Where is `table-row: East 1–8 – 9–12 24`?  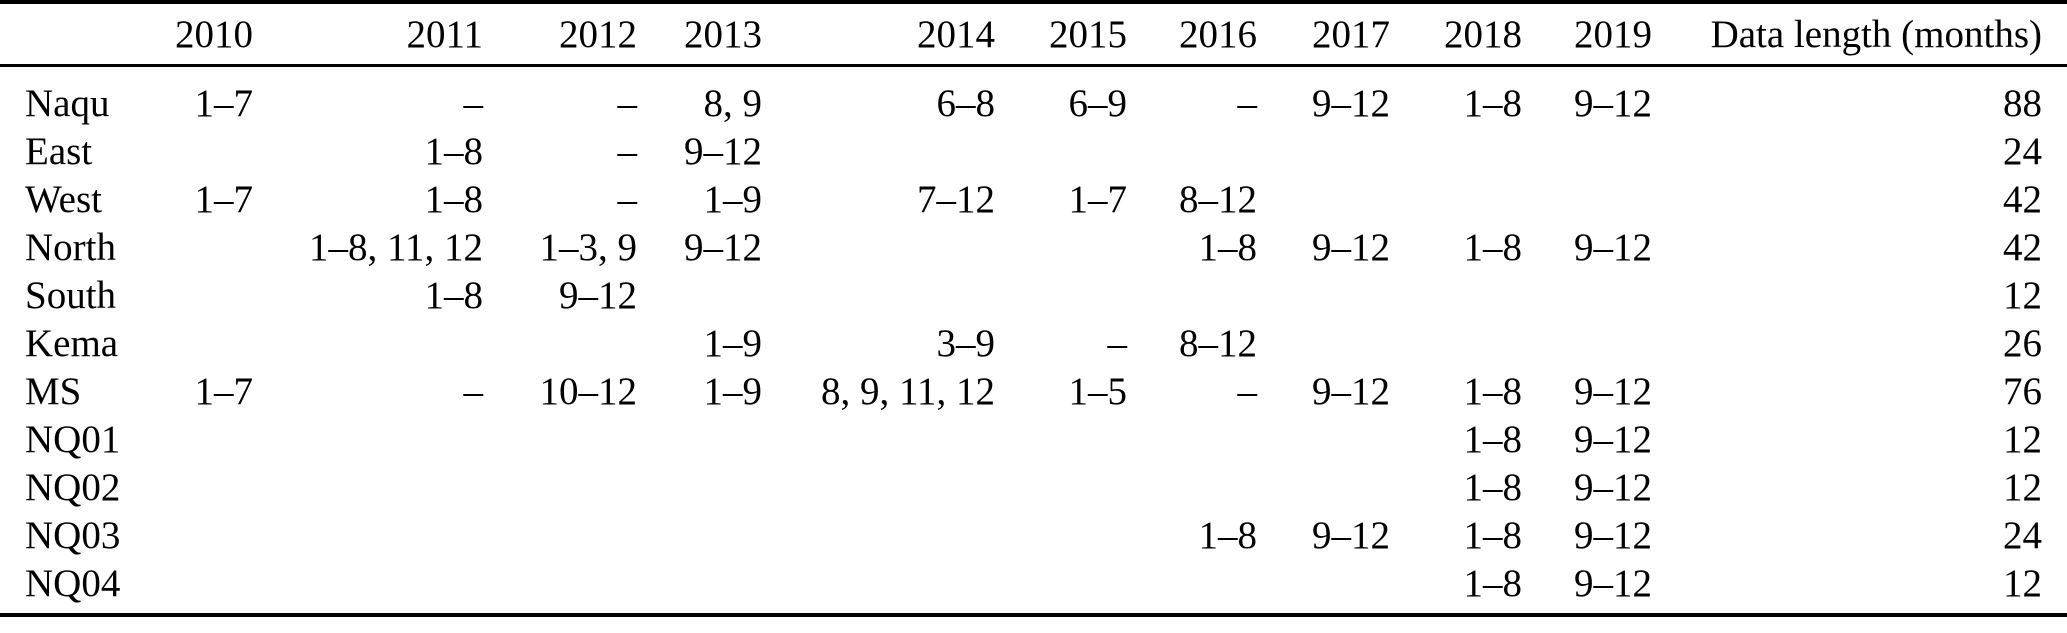 table-row: East 1–8 – 9–12 24 is located at coordinates (1033, 151).